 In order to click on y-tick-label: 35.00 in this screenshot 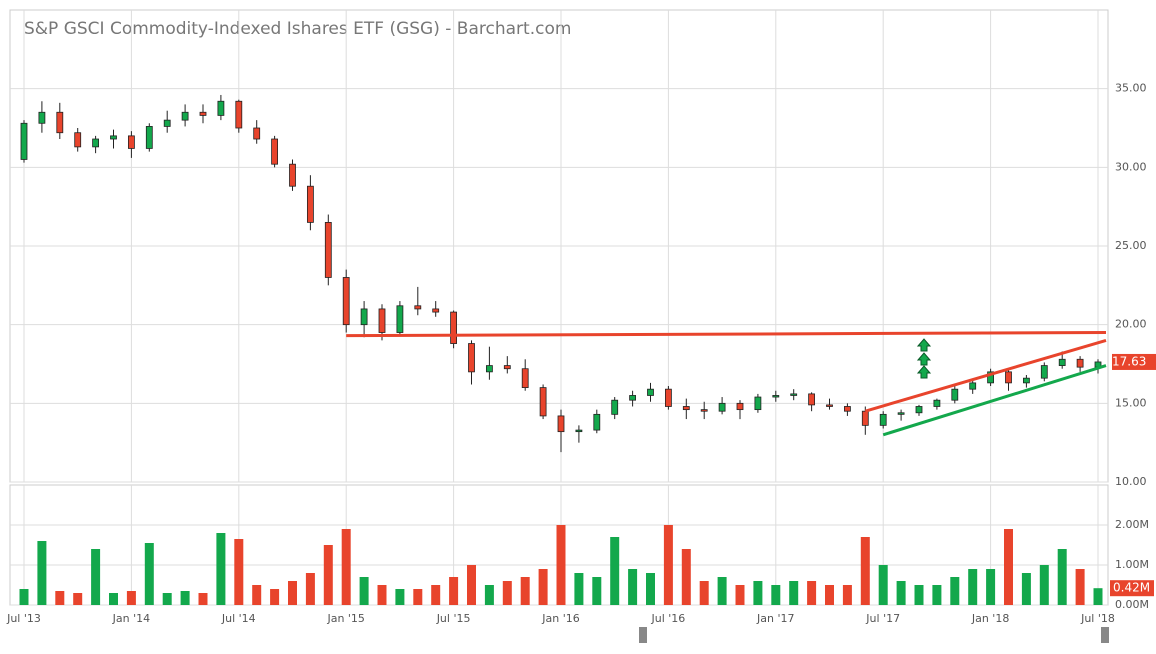, I will do `click(1131, 88)`.